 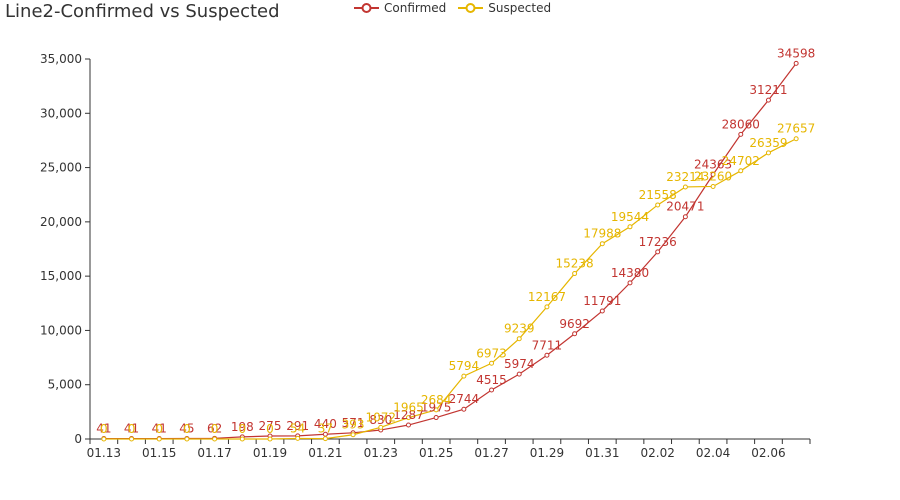 I want to click on data-label-suspected: 19544, so click(x=630, y=217).